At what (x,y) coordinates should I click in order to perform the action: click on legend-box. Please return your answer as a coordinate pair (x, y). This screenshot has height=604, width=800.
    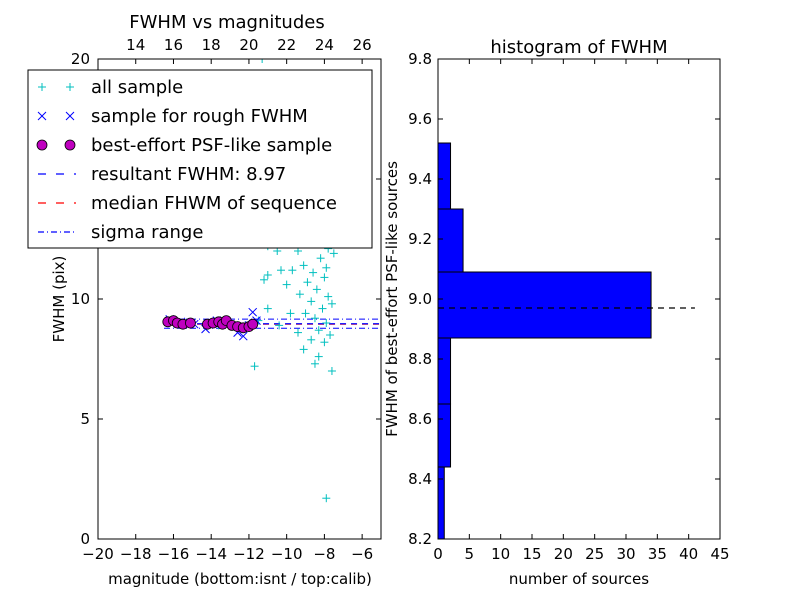
    Looking at the image, I should click on (200, 159).